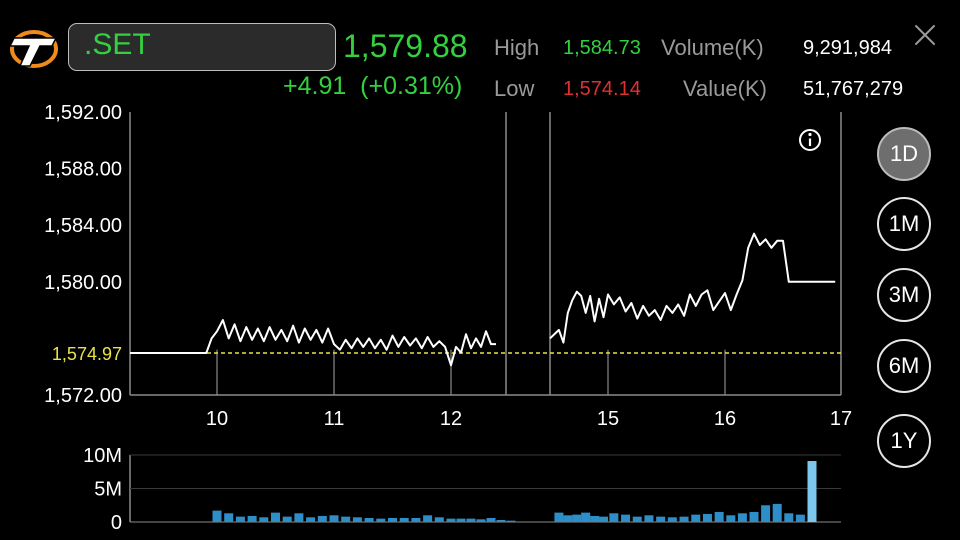 Image resolution: width=960 pixels, height=540 pixels. I want to click on high-label: High, so click(517, 47).